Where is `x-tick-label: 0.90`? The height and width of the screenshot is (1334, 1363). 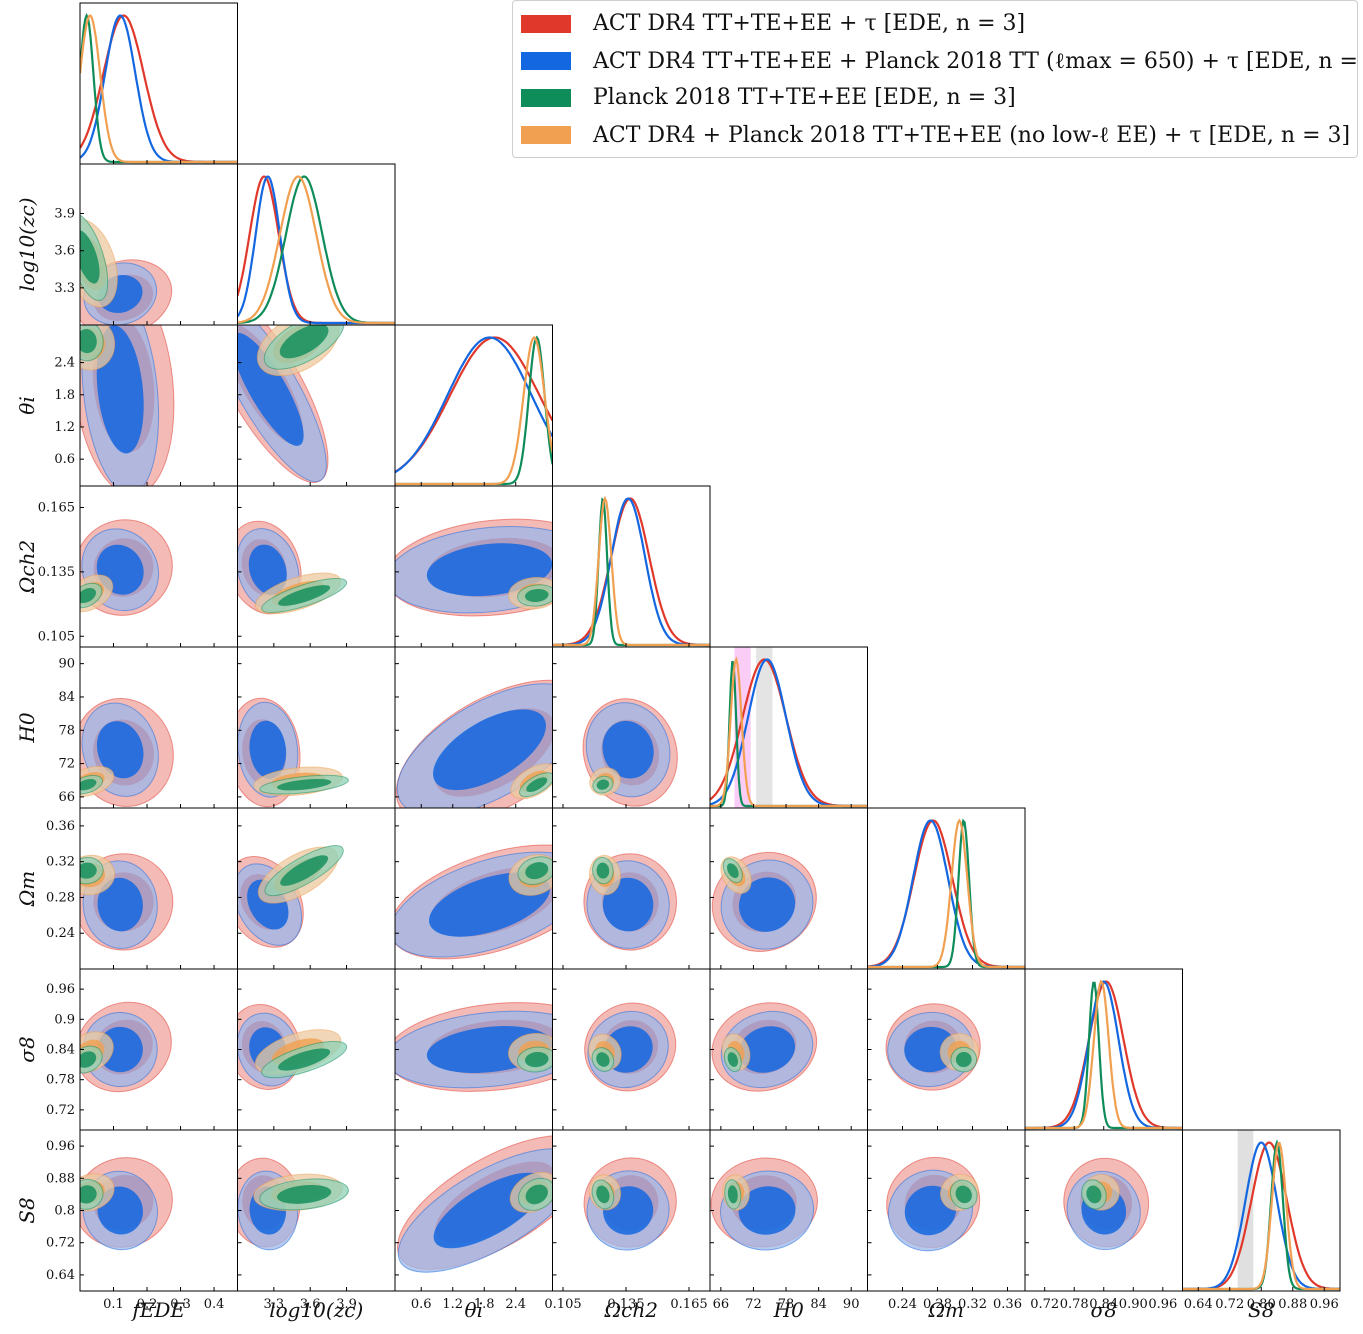
x-tick-label: 0.90 is located at coordinates (1133, 1304).